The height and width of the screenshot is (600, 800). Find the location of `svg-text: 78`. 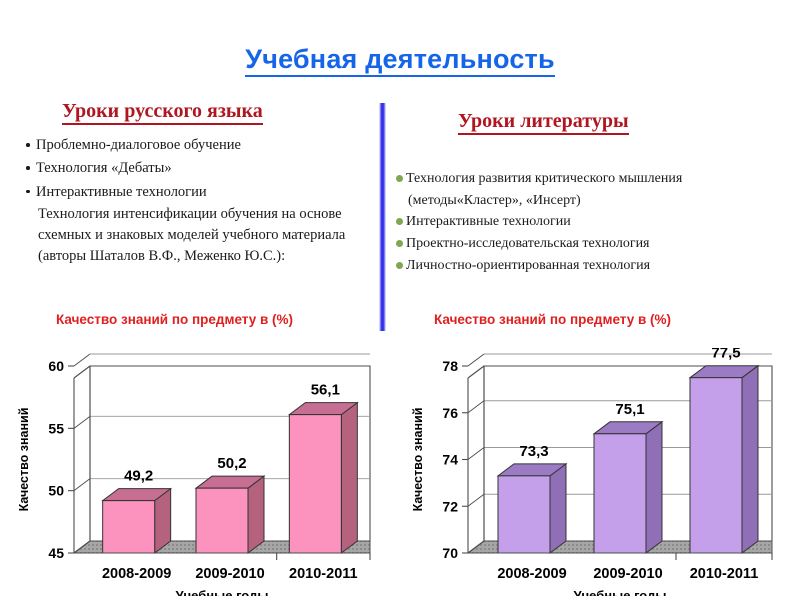

svg-text: 78 is located at coordinates (450, 366).